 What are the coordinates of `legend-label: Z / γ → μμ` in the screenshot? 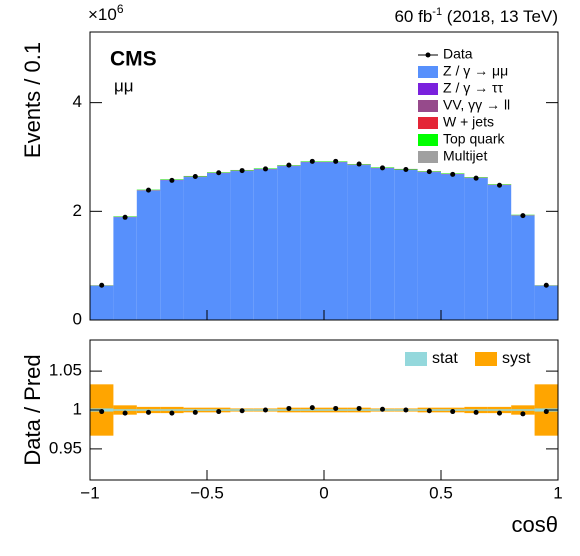 It's located at (475, 71).